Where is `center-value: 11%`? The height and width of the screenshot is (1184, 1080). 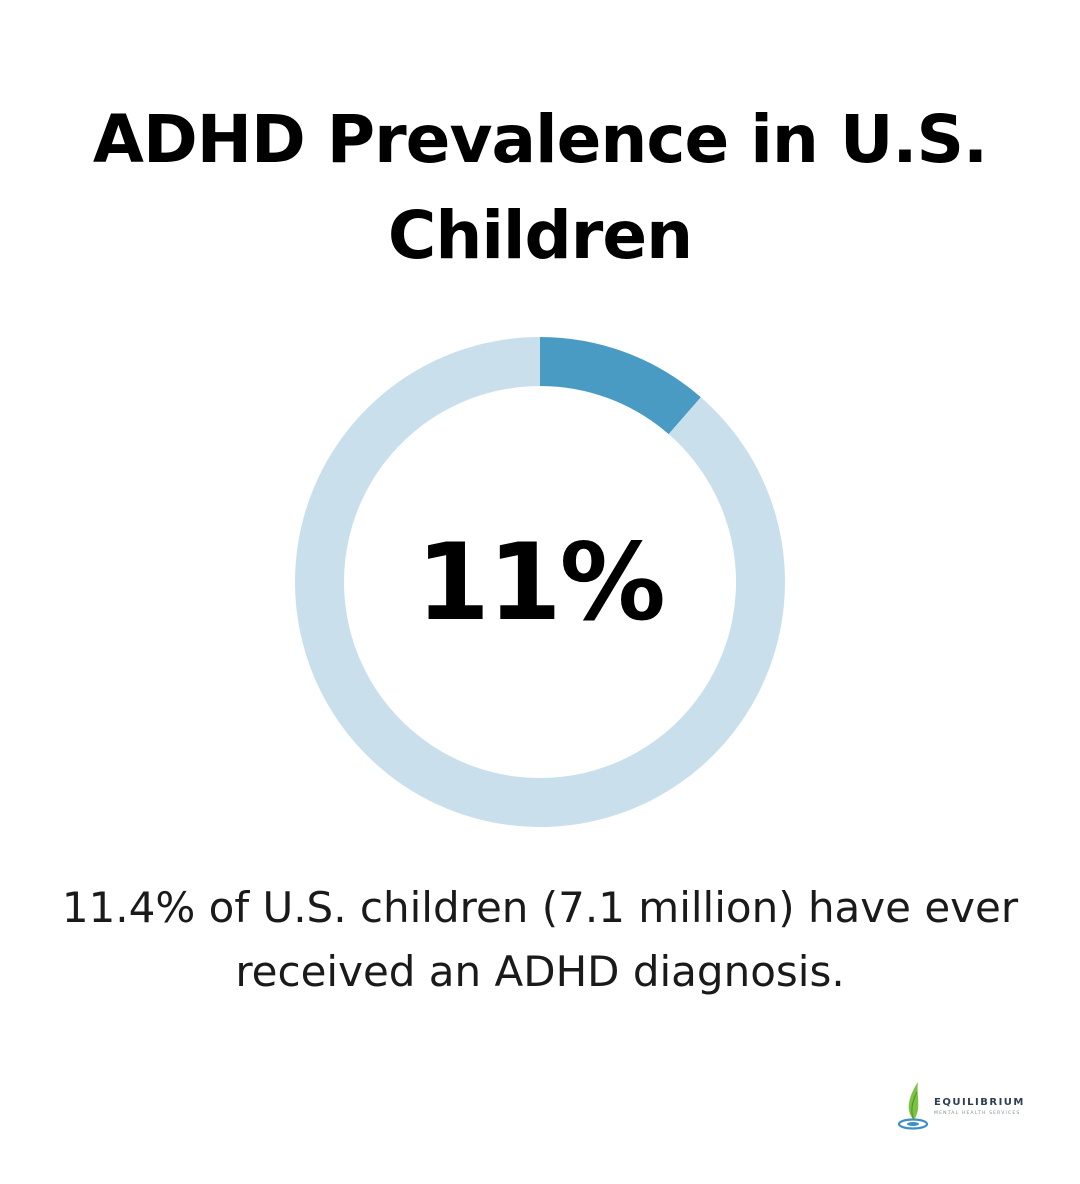 center-value: 11% is located at coordinates (541, 582).